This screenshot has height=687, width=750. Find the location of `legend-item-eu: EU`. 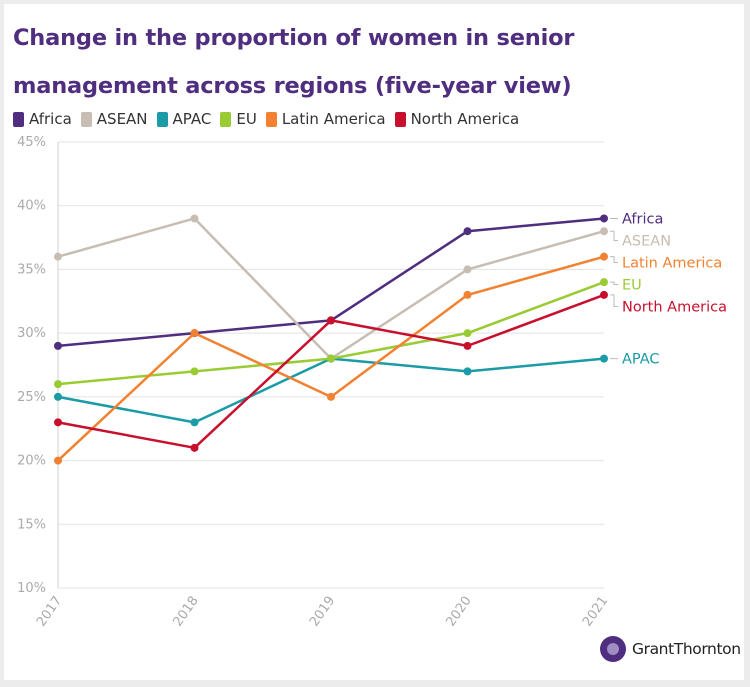

legend-item-eu: EU is located at coordinates (238, 119).